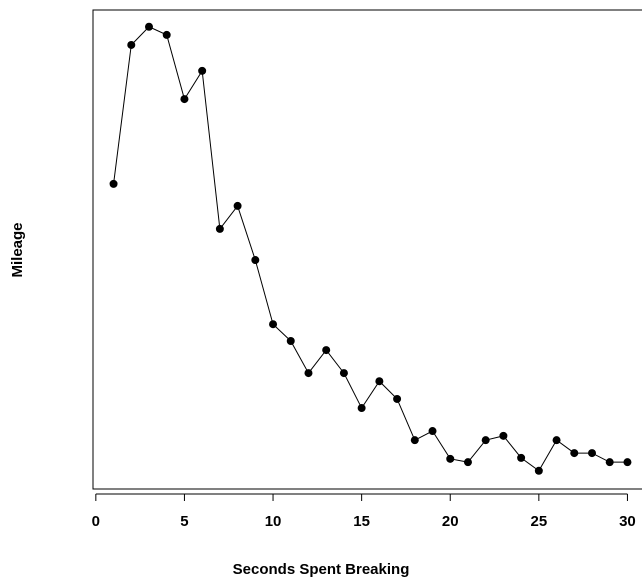 Image resolution: width=642 pixels, height=585 pixels. What do you see at coordinates (361, 521) in the screenshot?
I see `x-tick-label: 15` at bounding box center [361, 521].